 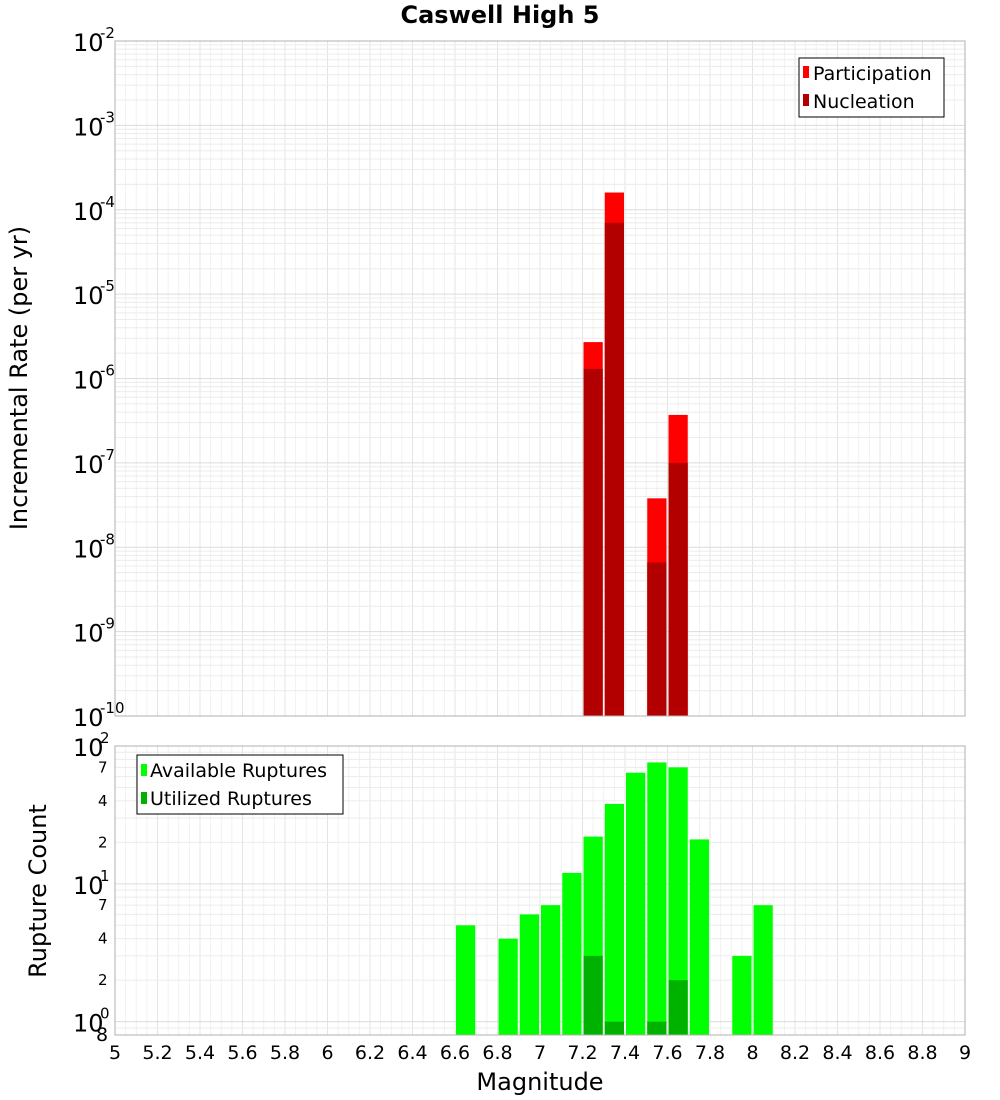 I want to click on legend-label-utilized-ruptures: Utilized Ruptures, so click(x=231, y=799).